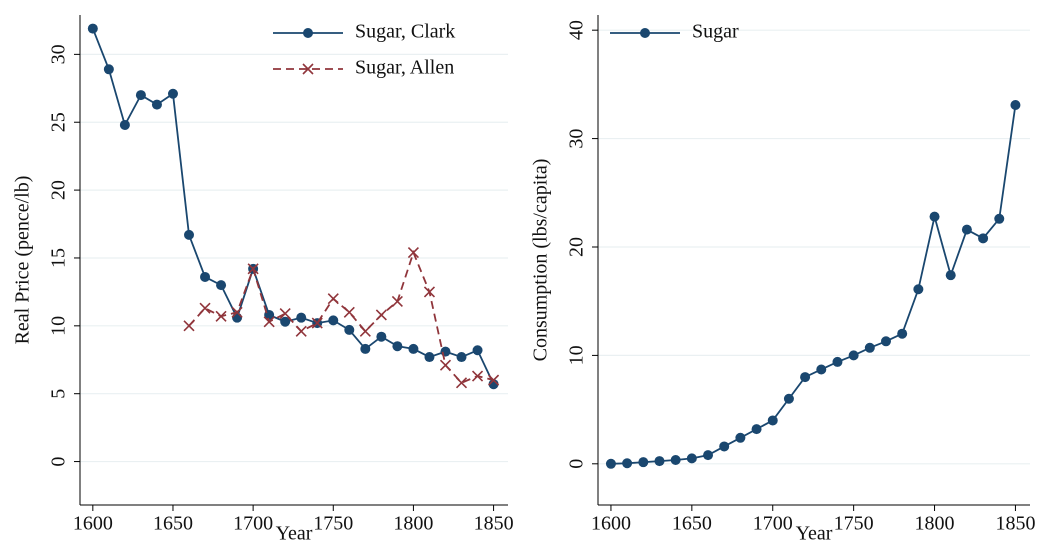  What do you see at coordinates (577, 30) in the screenshot?
I see `y-tick-label: 40` at bounding box center [577, 30].